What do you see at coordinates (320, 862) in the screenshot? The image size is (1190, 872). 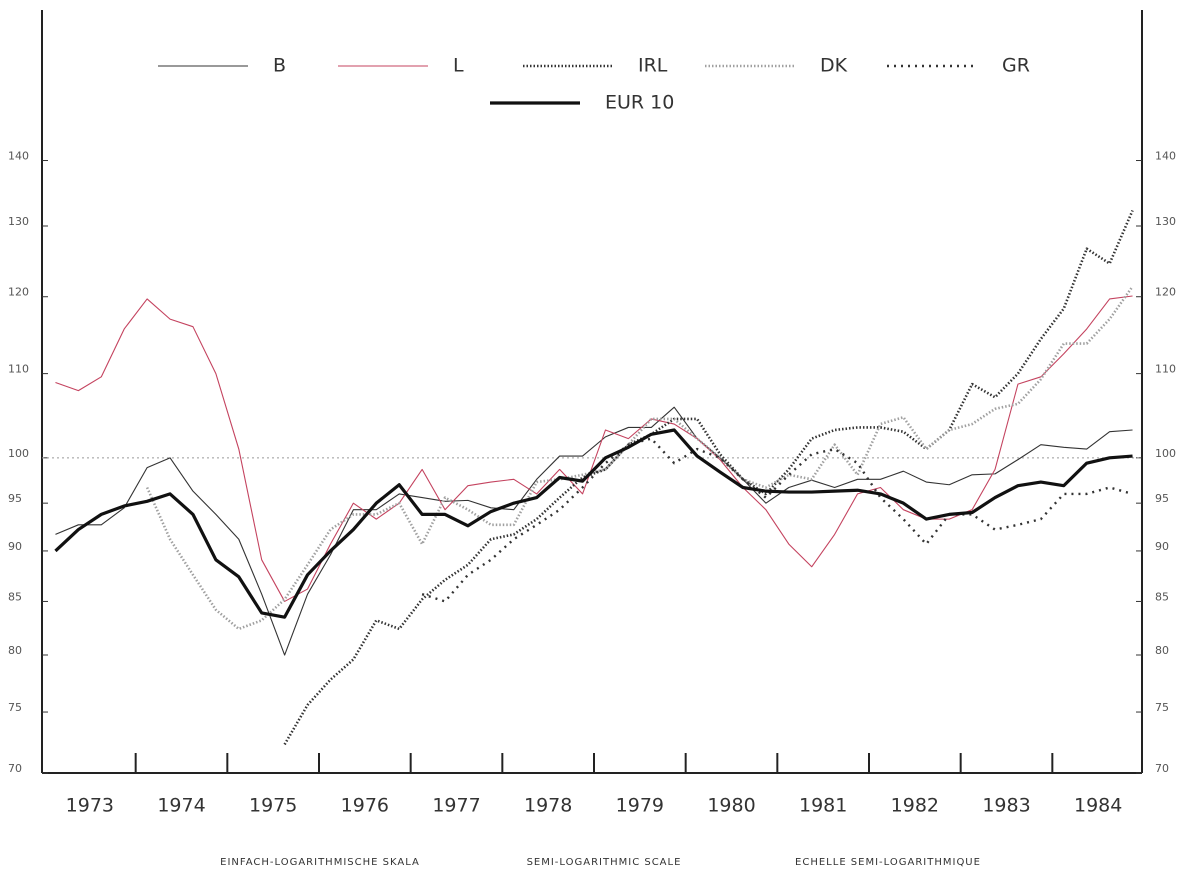 I see `footer-text: EINFACH-LOGARITHMISCHE SKALA` at bounding box center [320, 862].